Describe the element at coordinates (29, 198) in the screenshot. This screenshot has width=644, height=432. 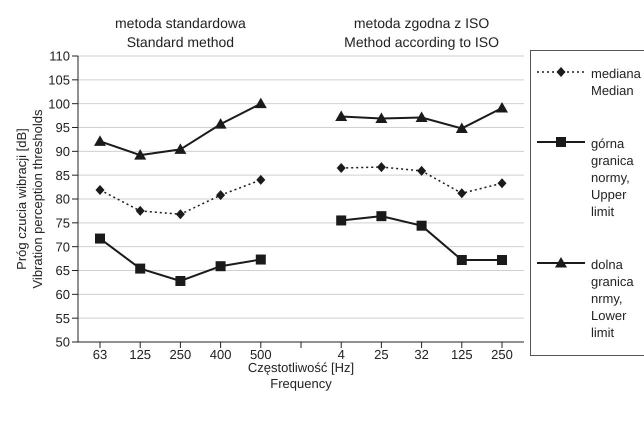
I see `y-axis-title: Próg czucia wibracji [dB] Vibration perception thresholds` at that location.